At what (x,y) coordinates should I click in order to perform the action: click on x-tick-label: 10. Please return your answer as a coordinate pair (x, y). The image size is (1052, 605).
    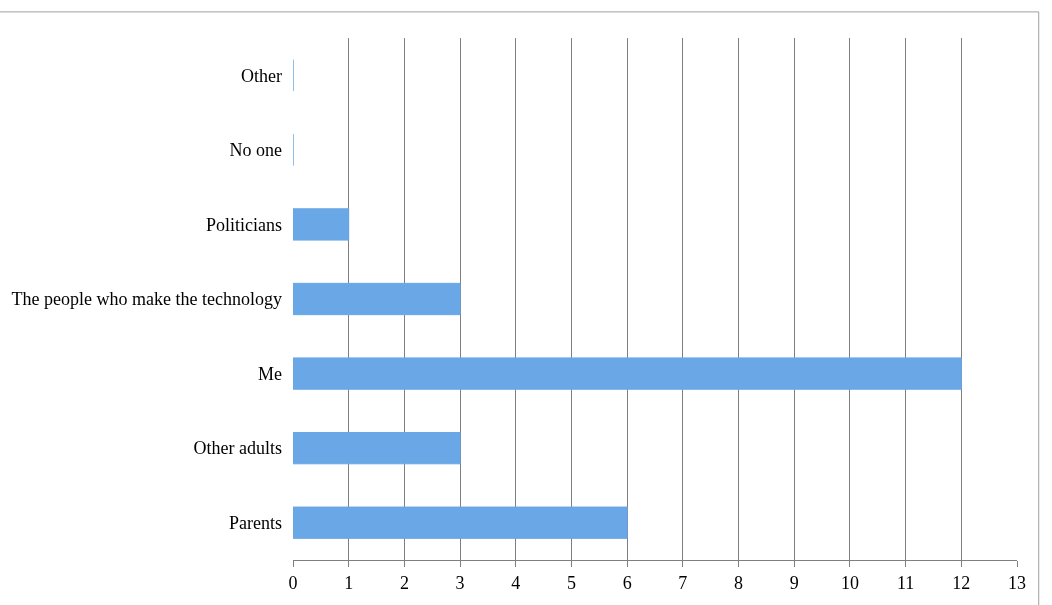
    Looking at the image, I should click on (849, 582).